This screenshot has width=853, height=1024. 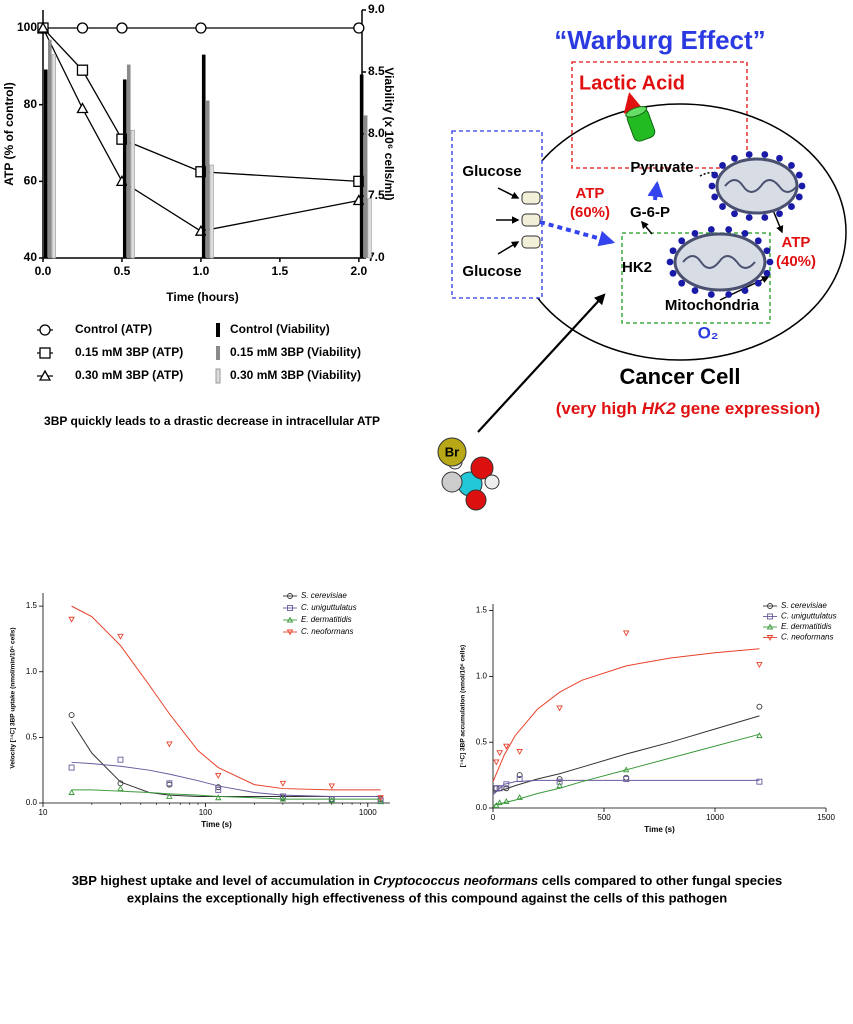 I want to click on legend-label: Control (Viability), so click(x=280, y=329).